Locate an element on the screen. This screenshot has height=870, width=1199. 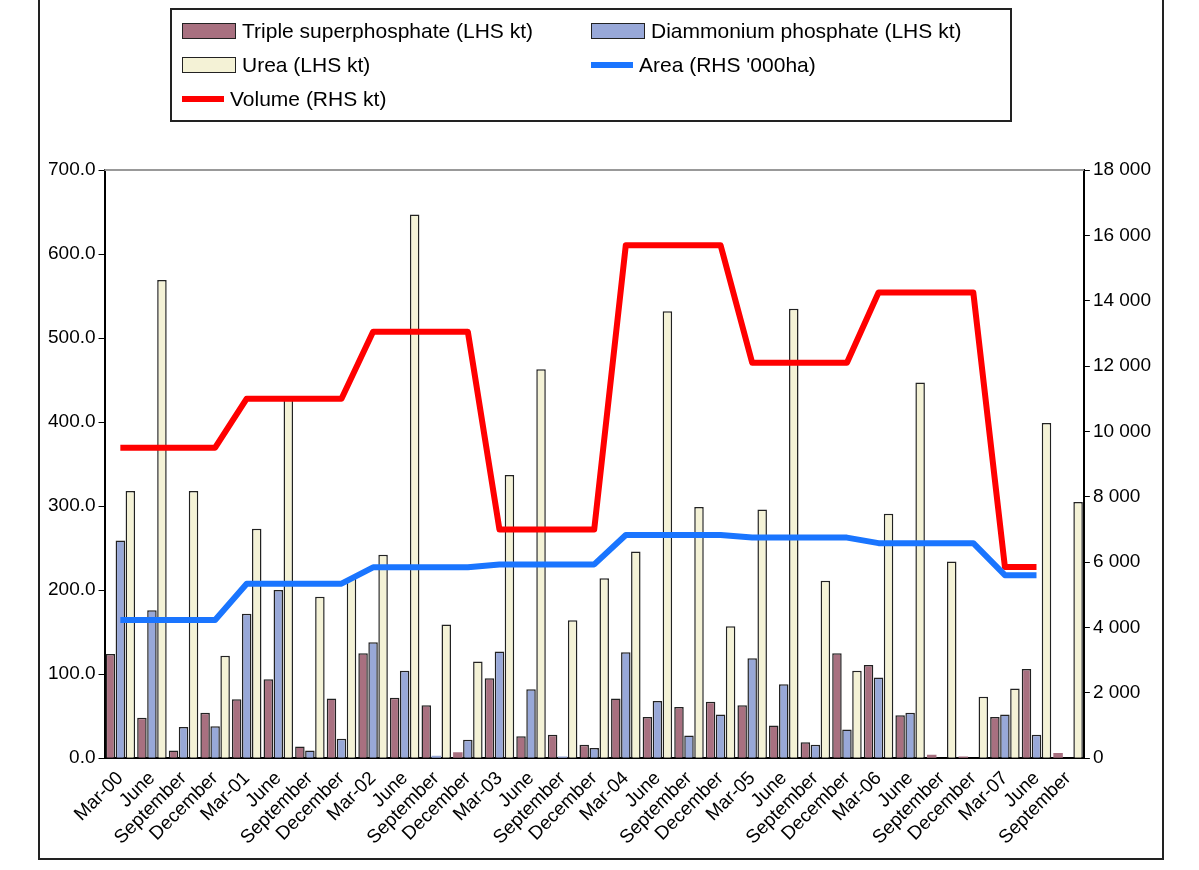
legend-label: Area (RHS '000ha) is located at coordinates (727, 65).